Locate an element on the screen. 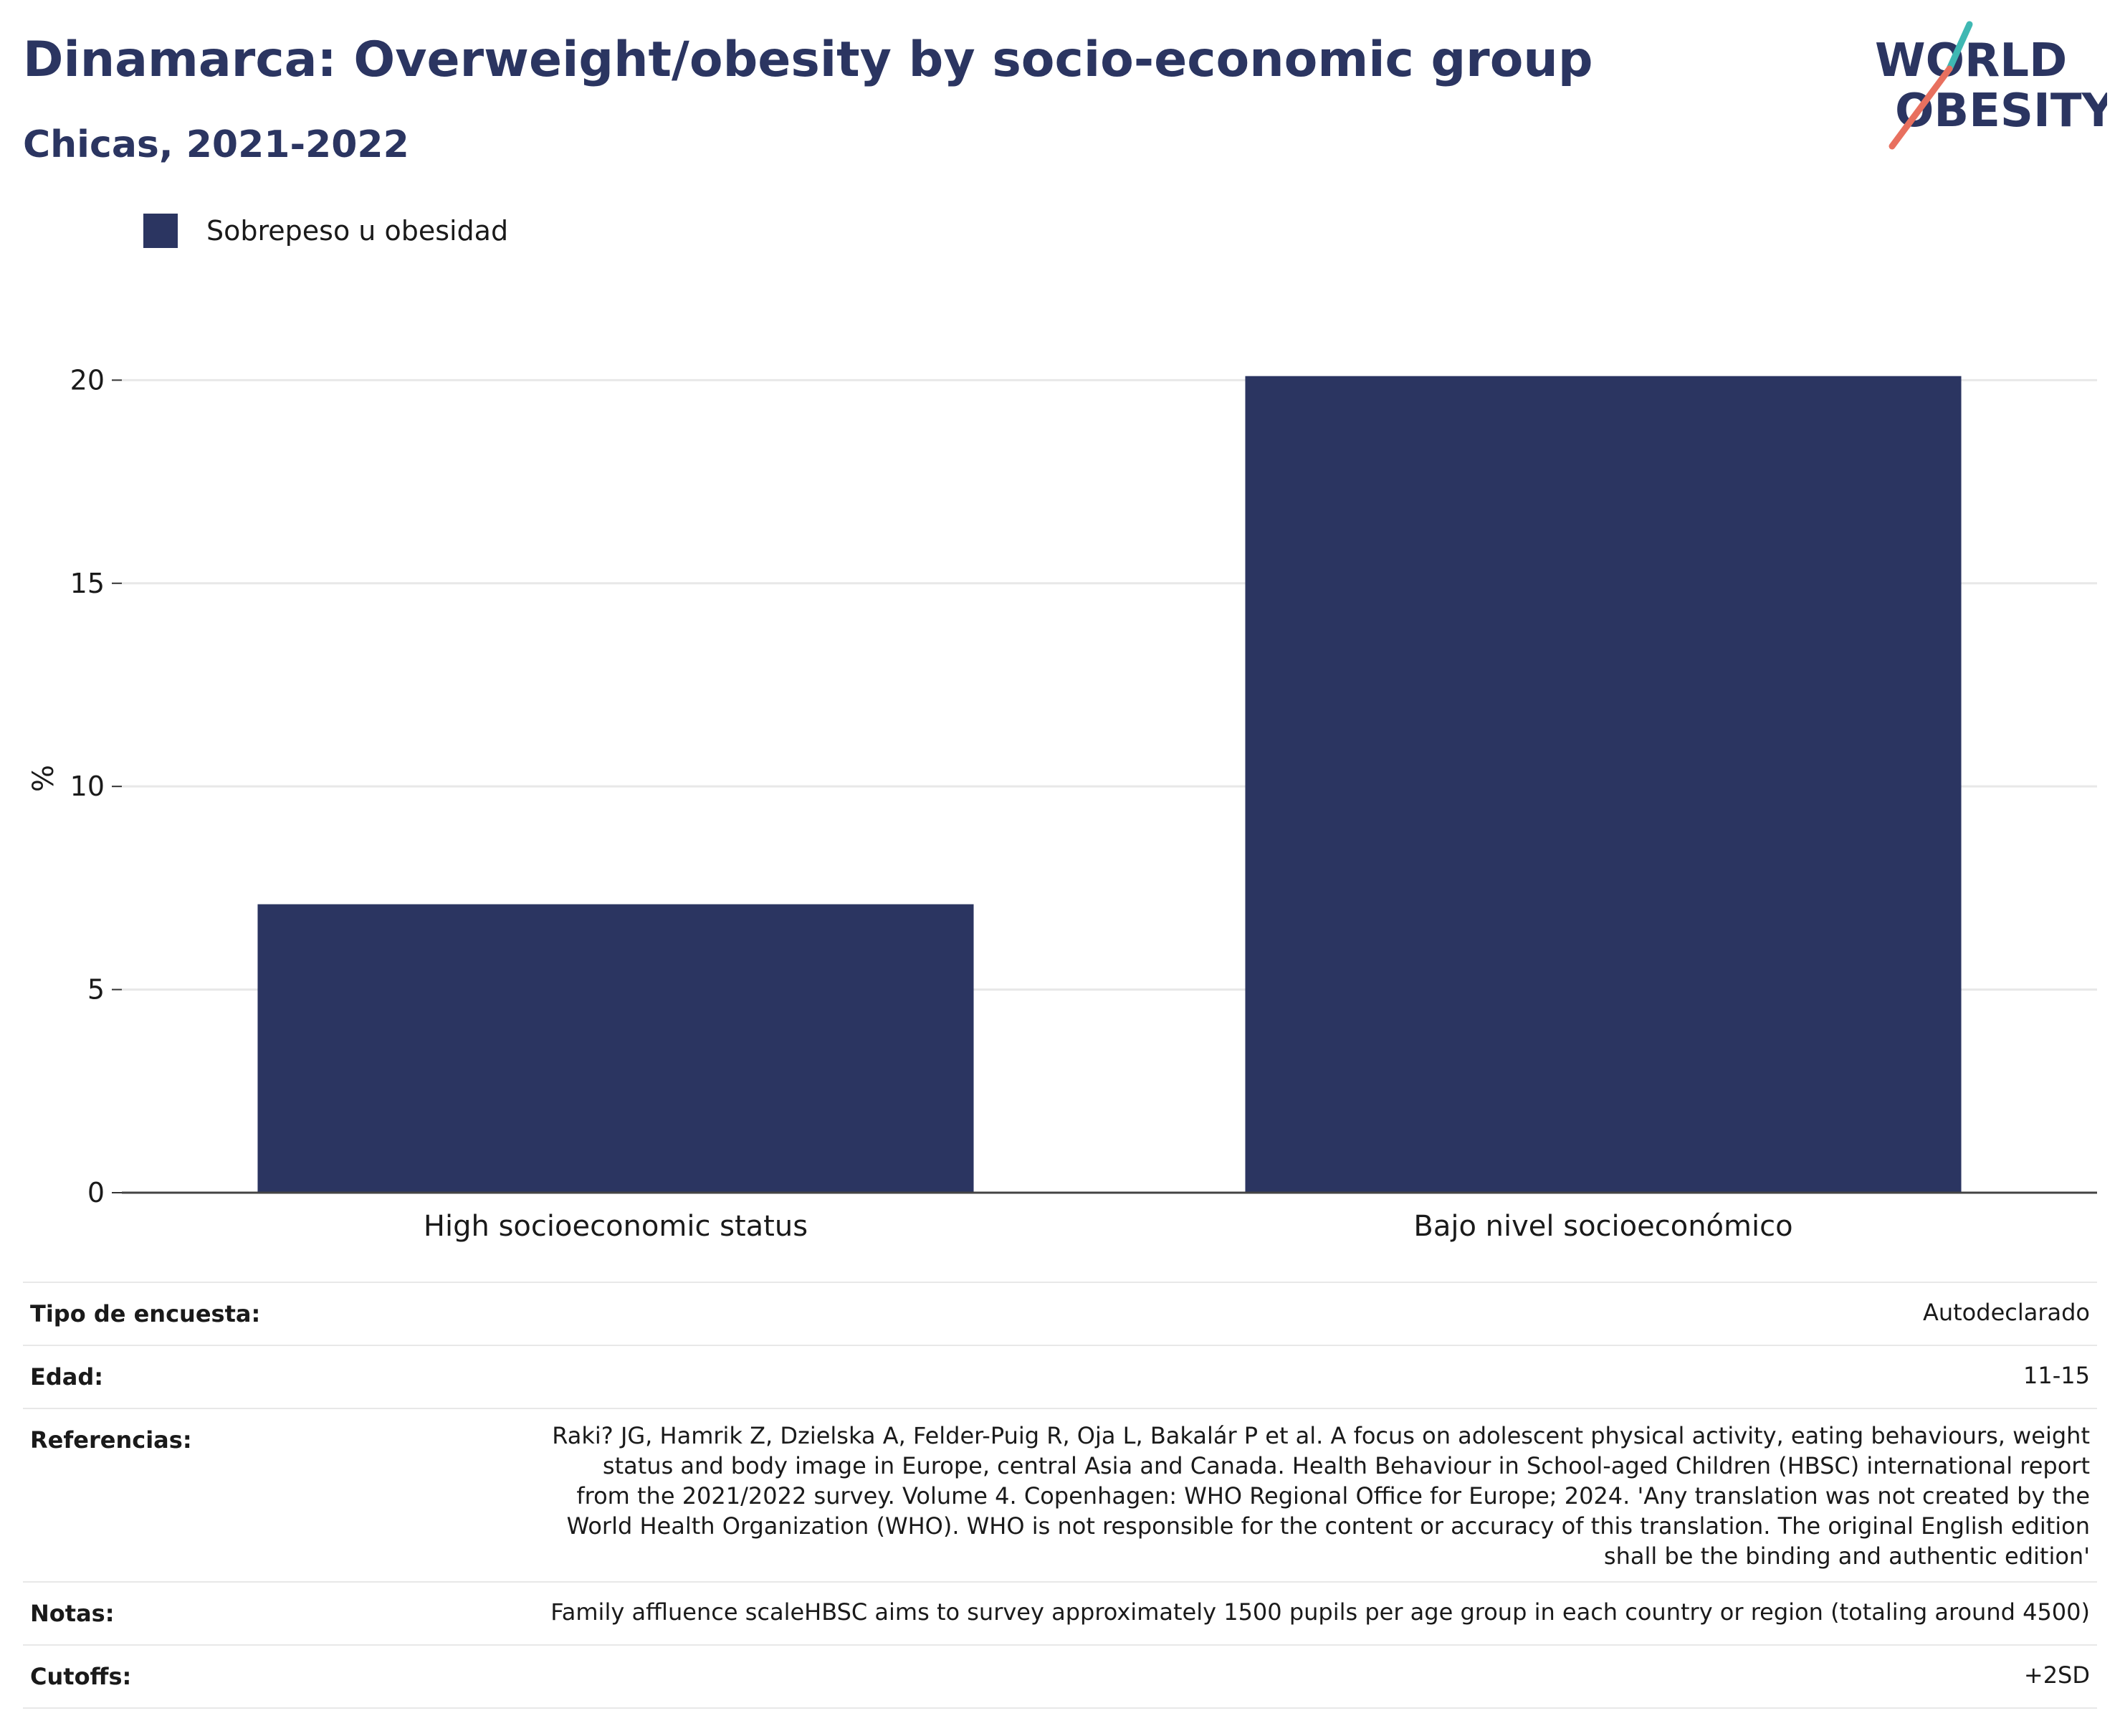 This screenshot has width=2120, height=1736. meta-row-cutoffs: Cutoffs: +2SD is located at coordinates (1060, 1677).